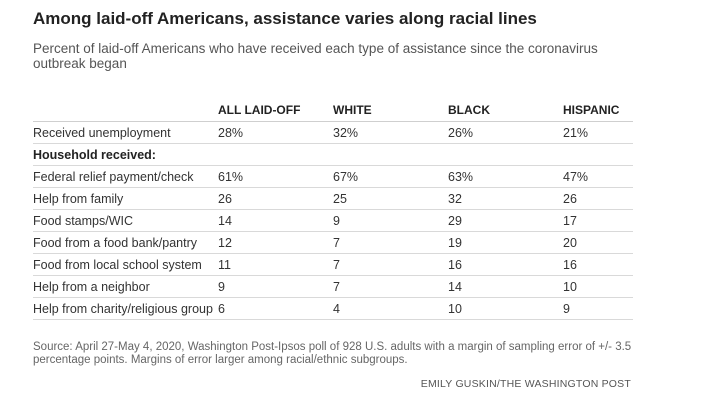 Image resolution: width=711 pixels, height=406 pixels. Describe the element at coordinates (390, 132) in the screenshot. I see `table-cell: 32%` at that location.